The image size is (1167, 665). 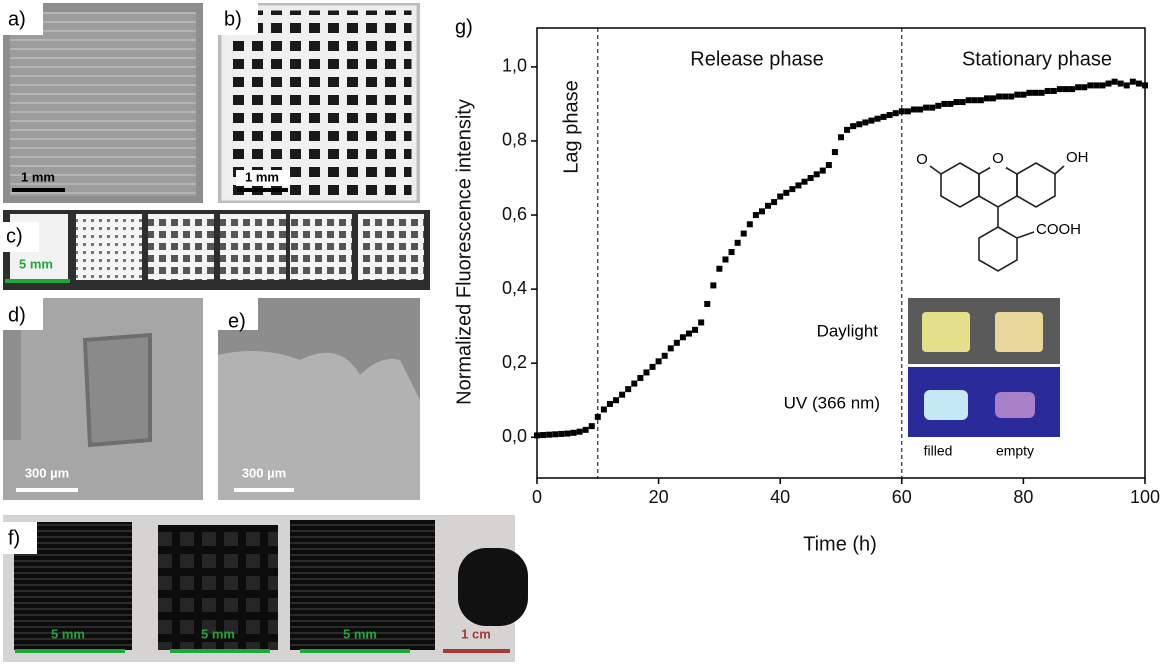 I want to click on panel-label: g), so click(x=464, y=27).